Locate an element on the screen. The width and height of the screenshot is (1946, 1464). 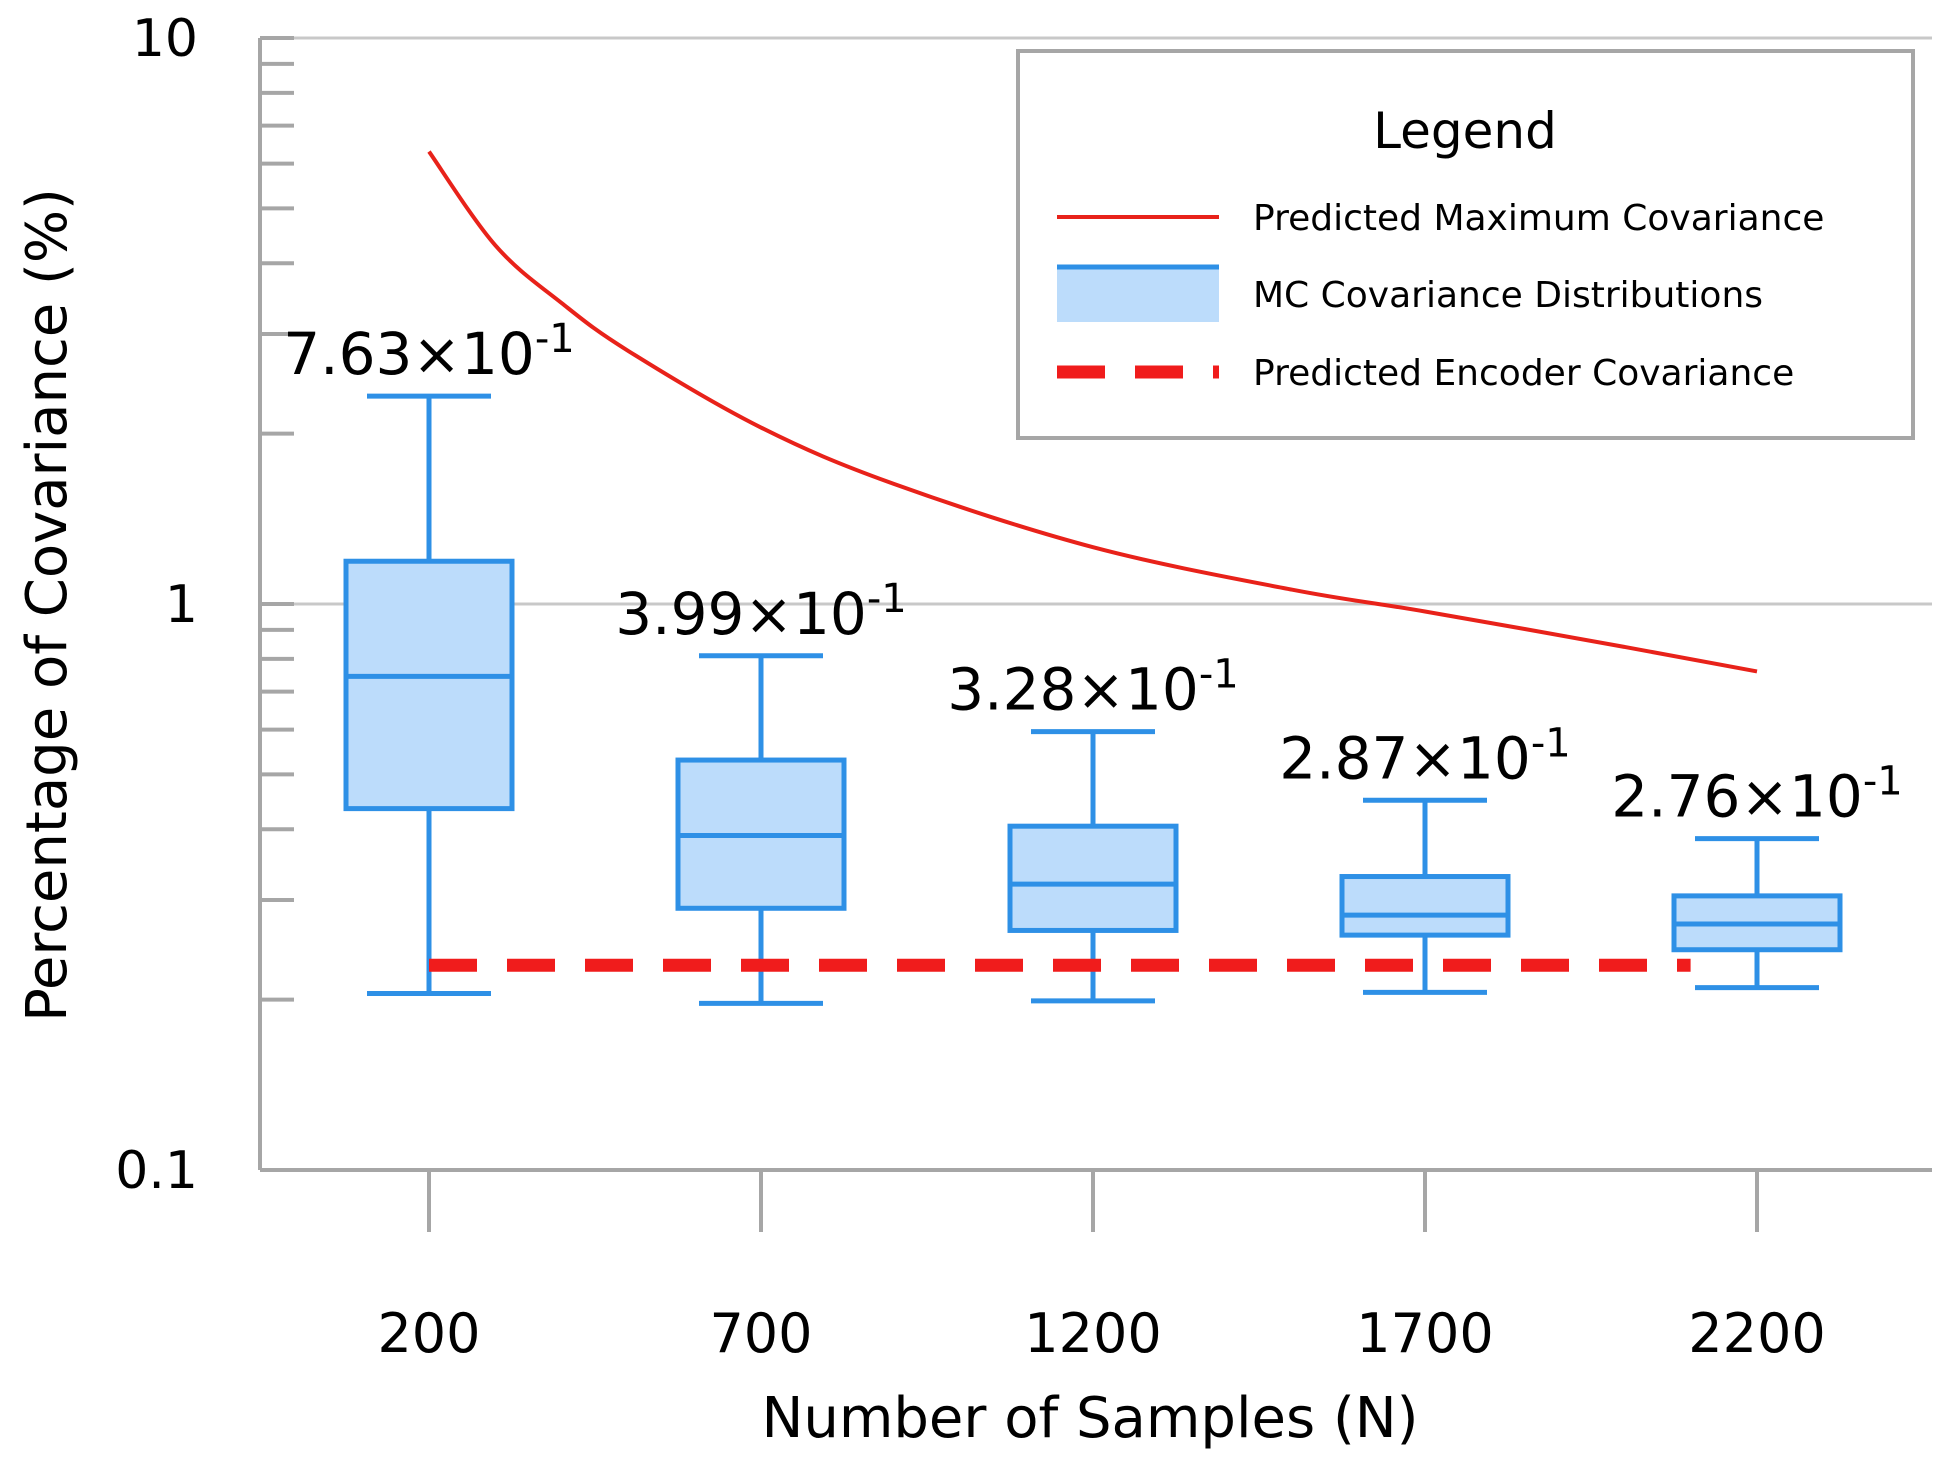
legend-label-box: MC Covariance Distributions is located at coordinates (1508, 295).